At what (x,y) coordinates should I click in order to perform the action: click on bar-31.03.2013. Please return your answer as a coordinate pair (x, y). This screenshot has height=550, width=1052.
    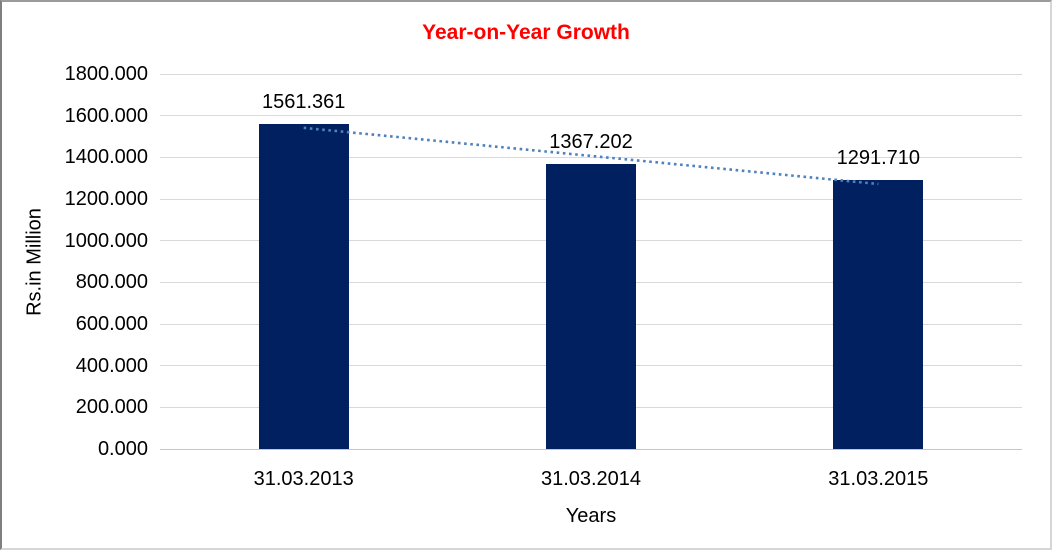
    Looking at the image, I should click on (303, 286).